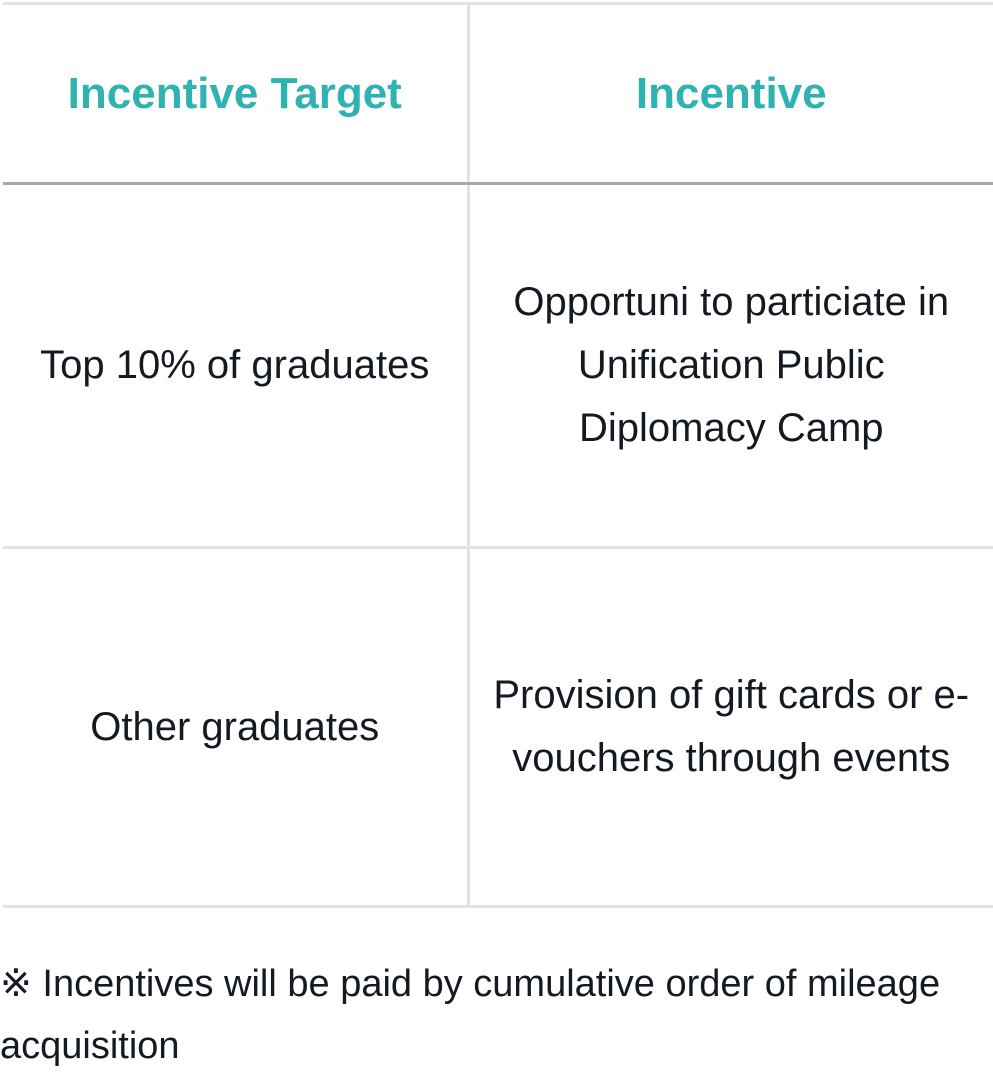 The image size is (993, 1077). Describe the element at coordinates (235, 94) in the screenshot. I see `header-incentive-target: Incentive Target` at that location.